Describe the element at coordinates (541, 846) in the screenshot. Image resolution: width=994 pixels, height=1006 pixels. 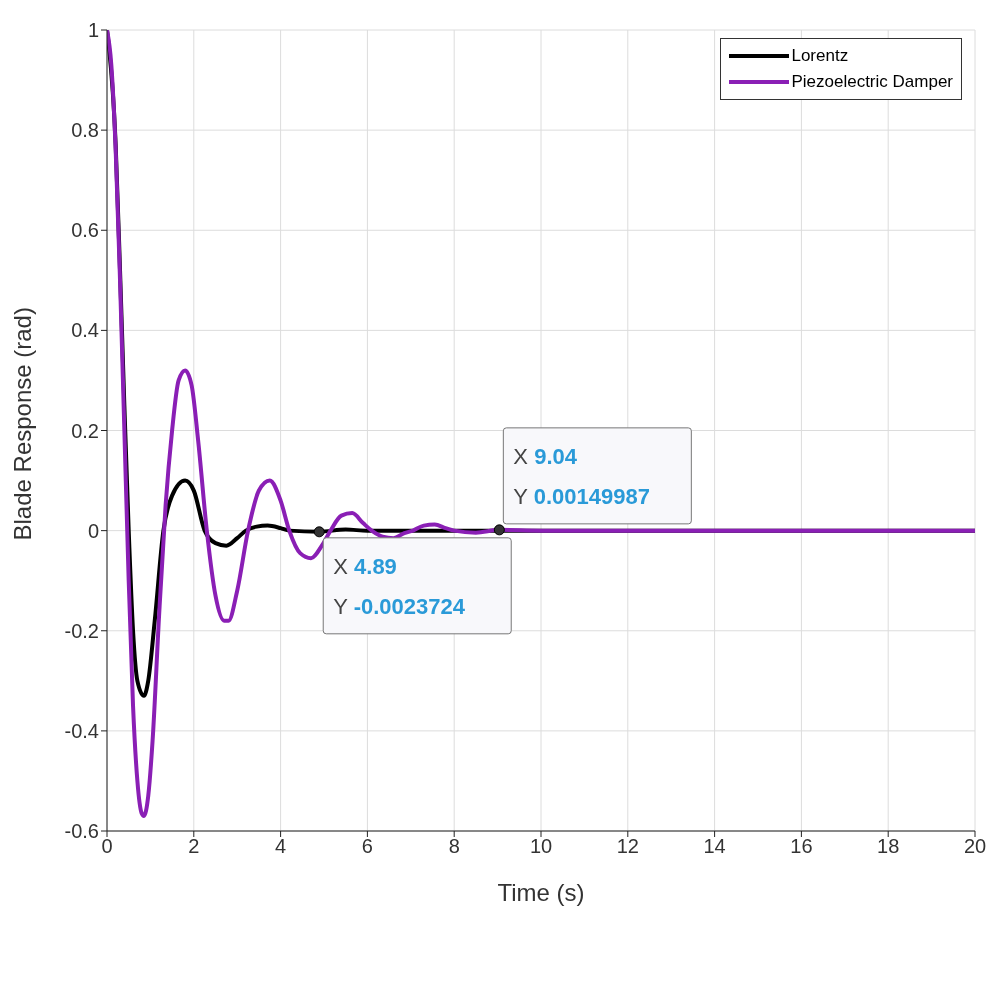
I see `x-tick-label: 10` at that location.